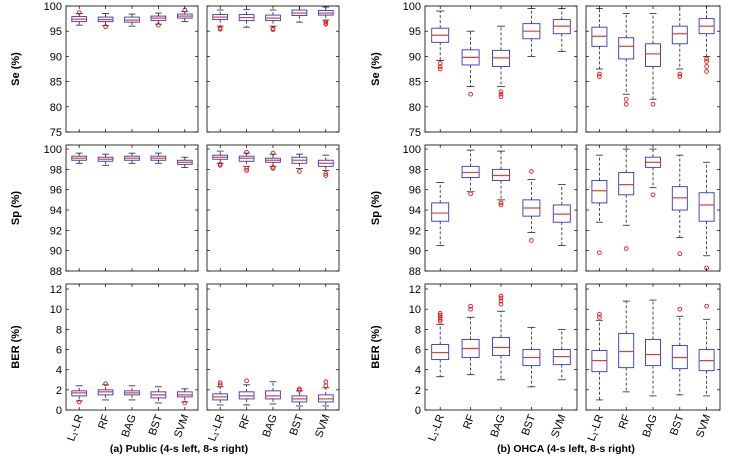 Image resolution: width=733 pixels, height=458 pixels. Describe the element at coordinates (415, 108) in the screenshot. I see `y-tick-label: 80` at that location.